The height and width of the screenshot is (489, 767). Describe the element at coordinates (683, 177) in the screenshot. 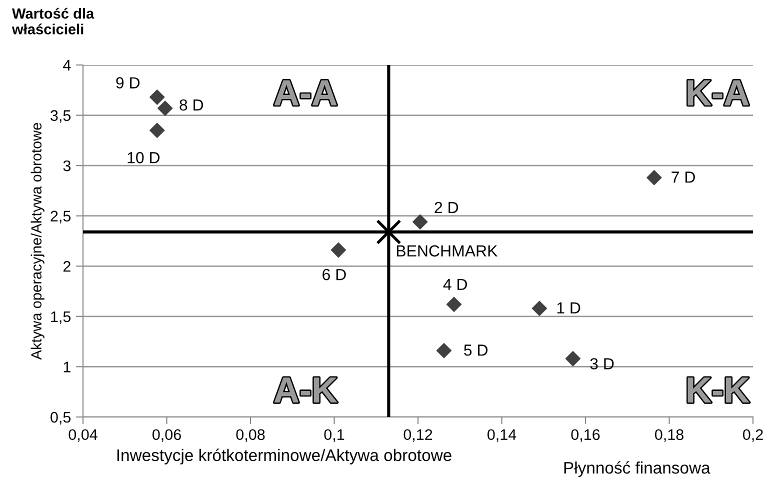

I see `annotation: 7 D` at that location.